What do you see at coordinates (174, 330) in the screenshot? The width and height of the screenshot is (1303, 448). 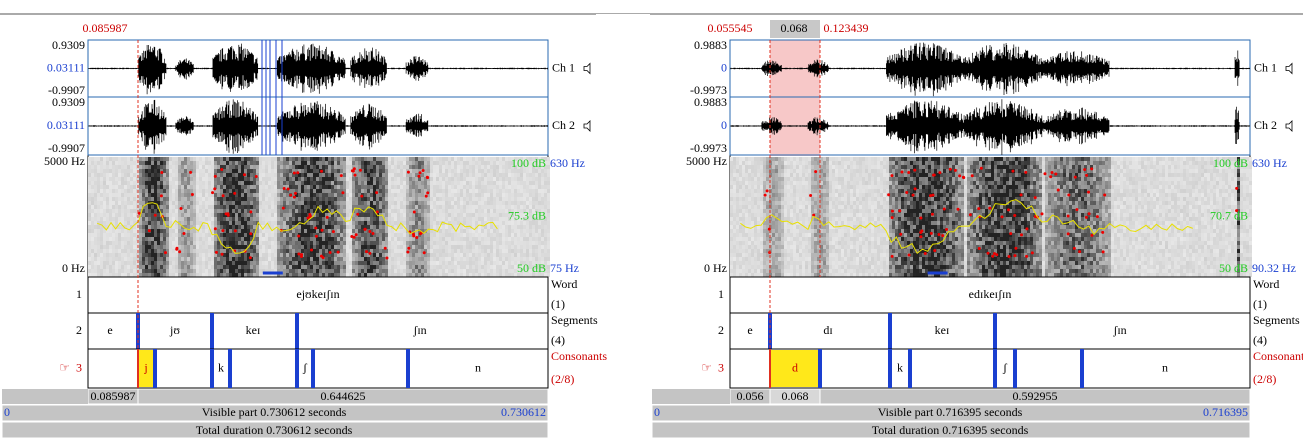 I see `interval-label: jʊ` at bounding box center [174, 330].